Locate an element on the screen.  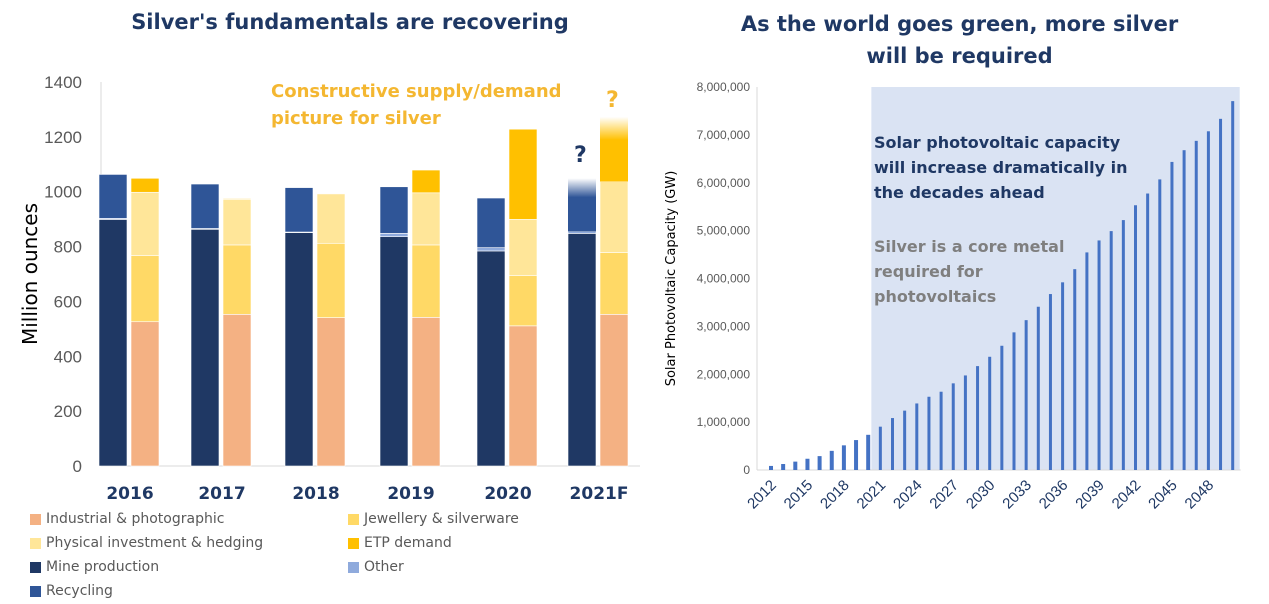
bar-2046 is located at coordinates (1184, 310).